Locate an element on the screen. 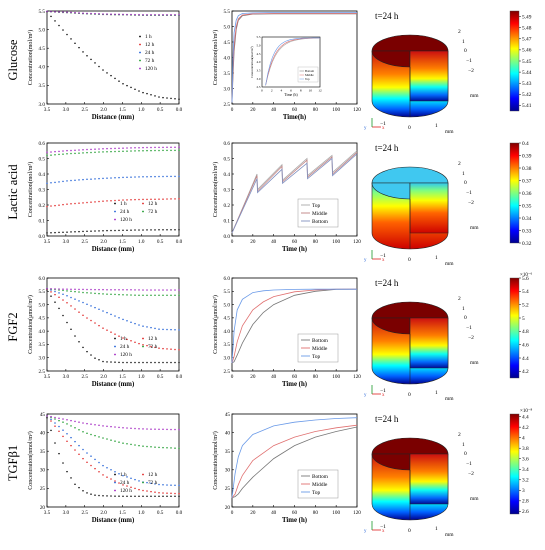 The width and height of the screenshot is (545, 550). inset-y-tick: 5.0 is located at coordinates (259, 46).